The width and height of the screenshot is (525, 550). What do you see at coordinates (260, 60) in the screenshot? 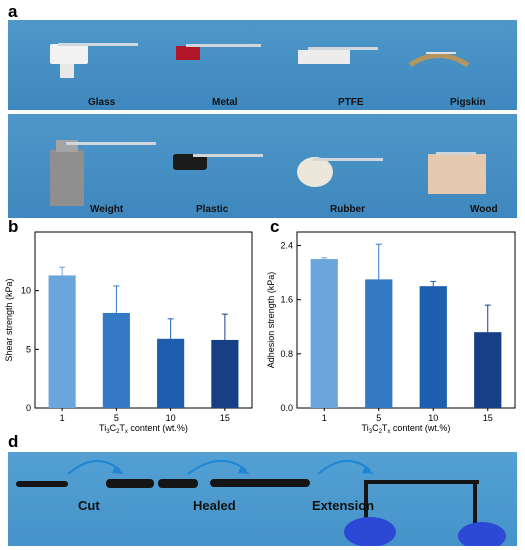
I see `substrate-photos-row1` at bounding box center [260, 60].